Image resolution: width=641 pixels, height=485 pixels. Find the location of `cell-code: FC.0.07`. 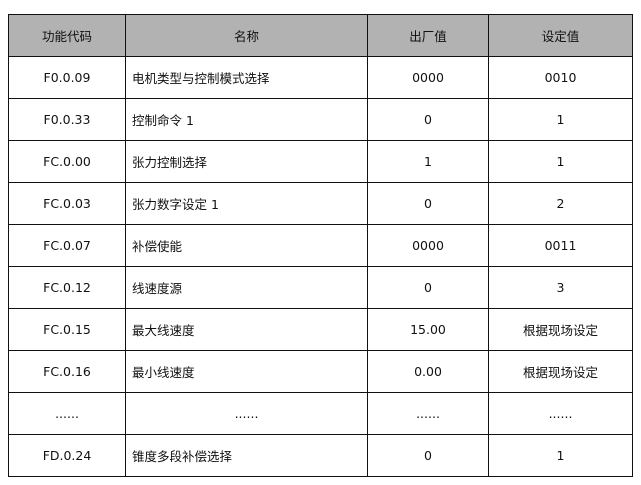

cell-code: FC.0.07 is located at coordinates (67, 245).